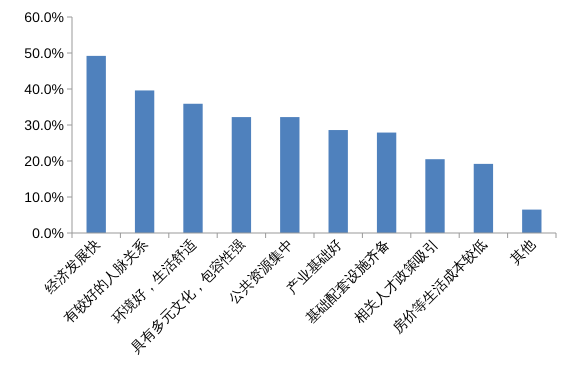 This screenshot has height=376, width=566. I want to click on y-tick-label: 60.0%, so click(44, 17).